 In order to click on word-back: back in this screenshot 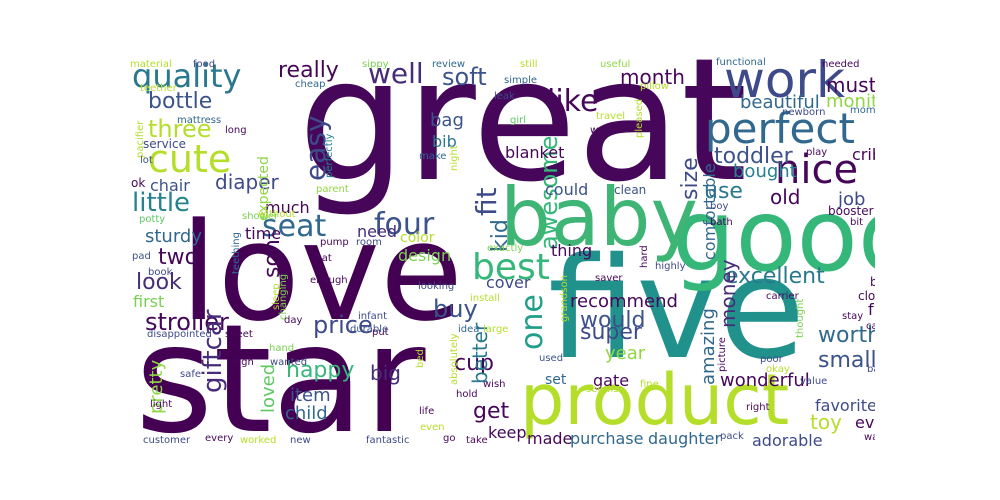, I will do `click(871, 369)`.